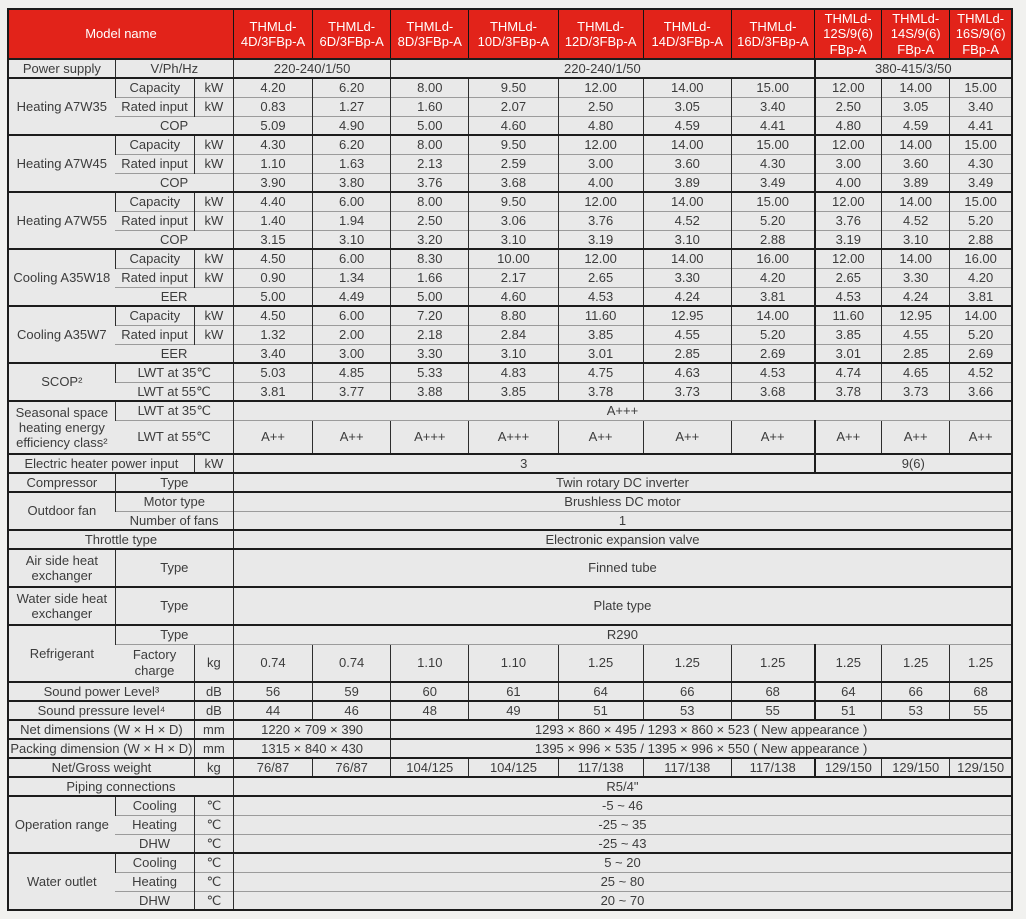  What do you see at coordinates (272, 372) in the screenshot?
I see `spec-value: 5.03` at bounding box center [272, 372].